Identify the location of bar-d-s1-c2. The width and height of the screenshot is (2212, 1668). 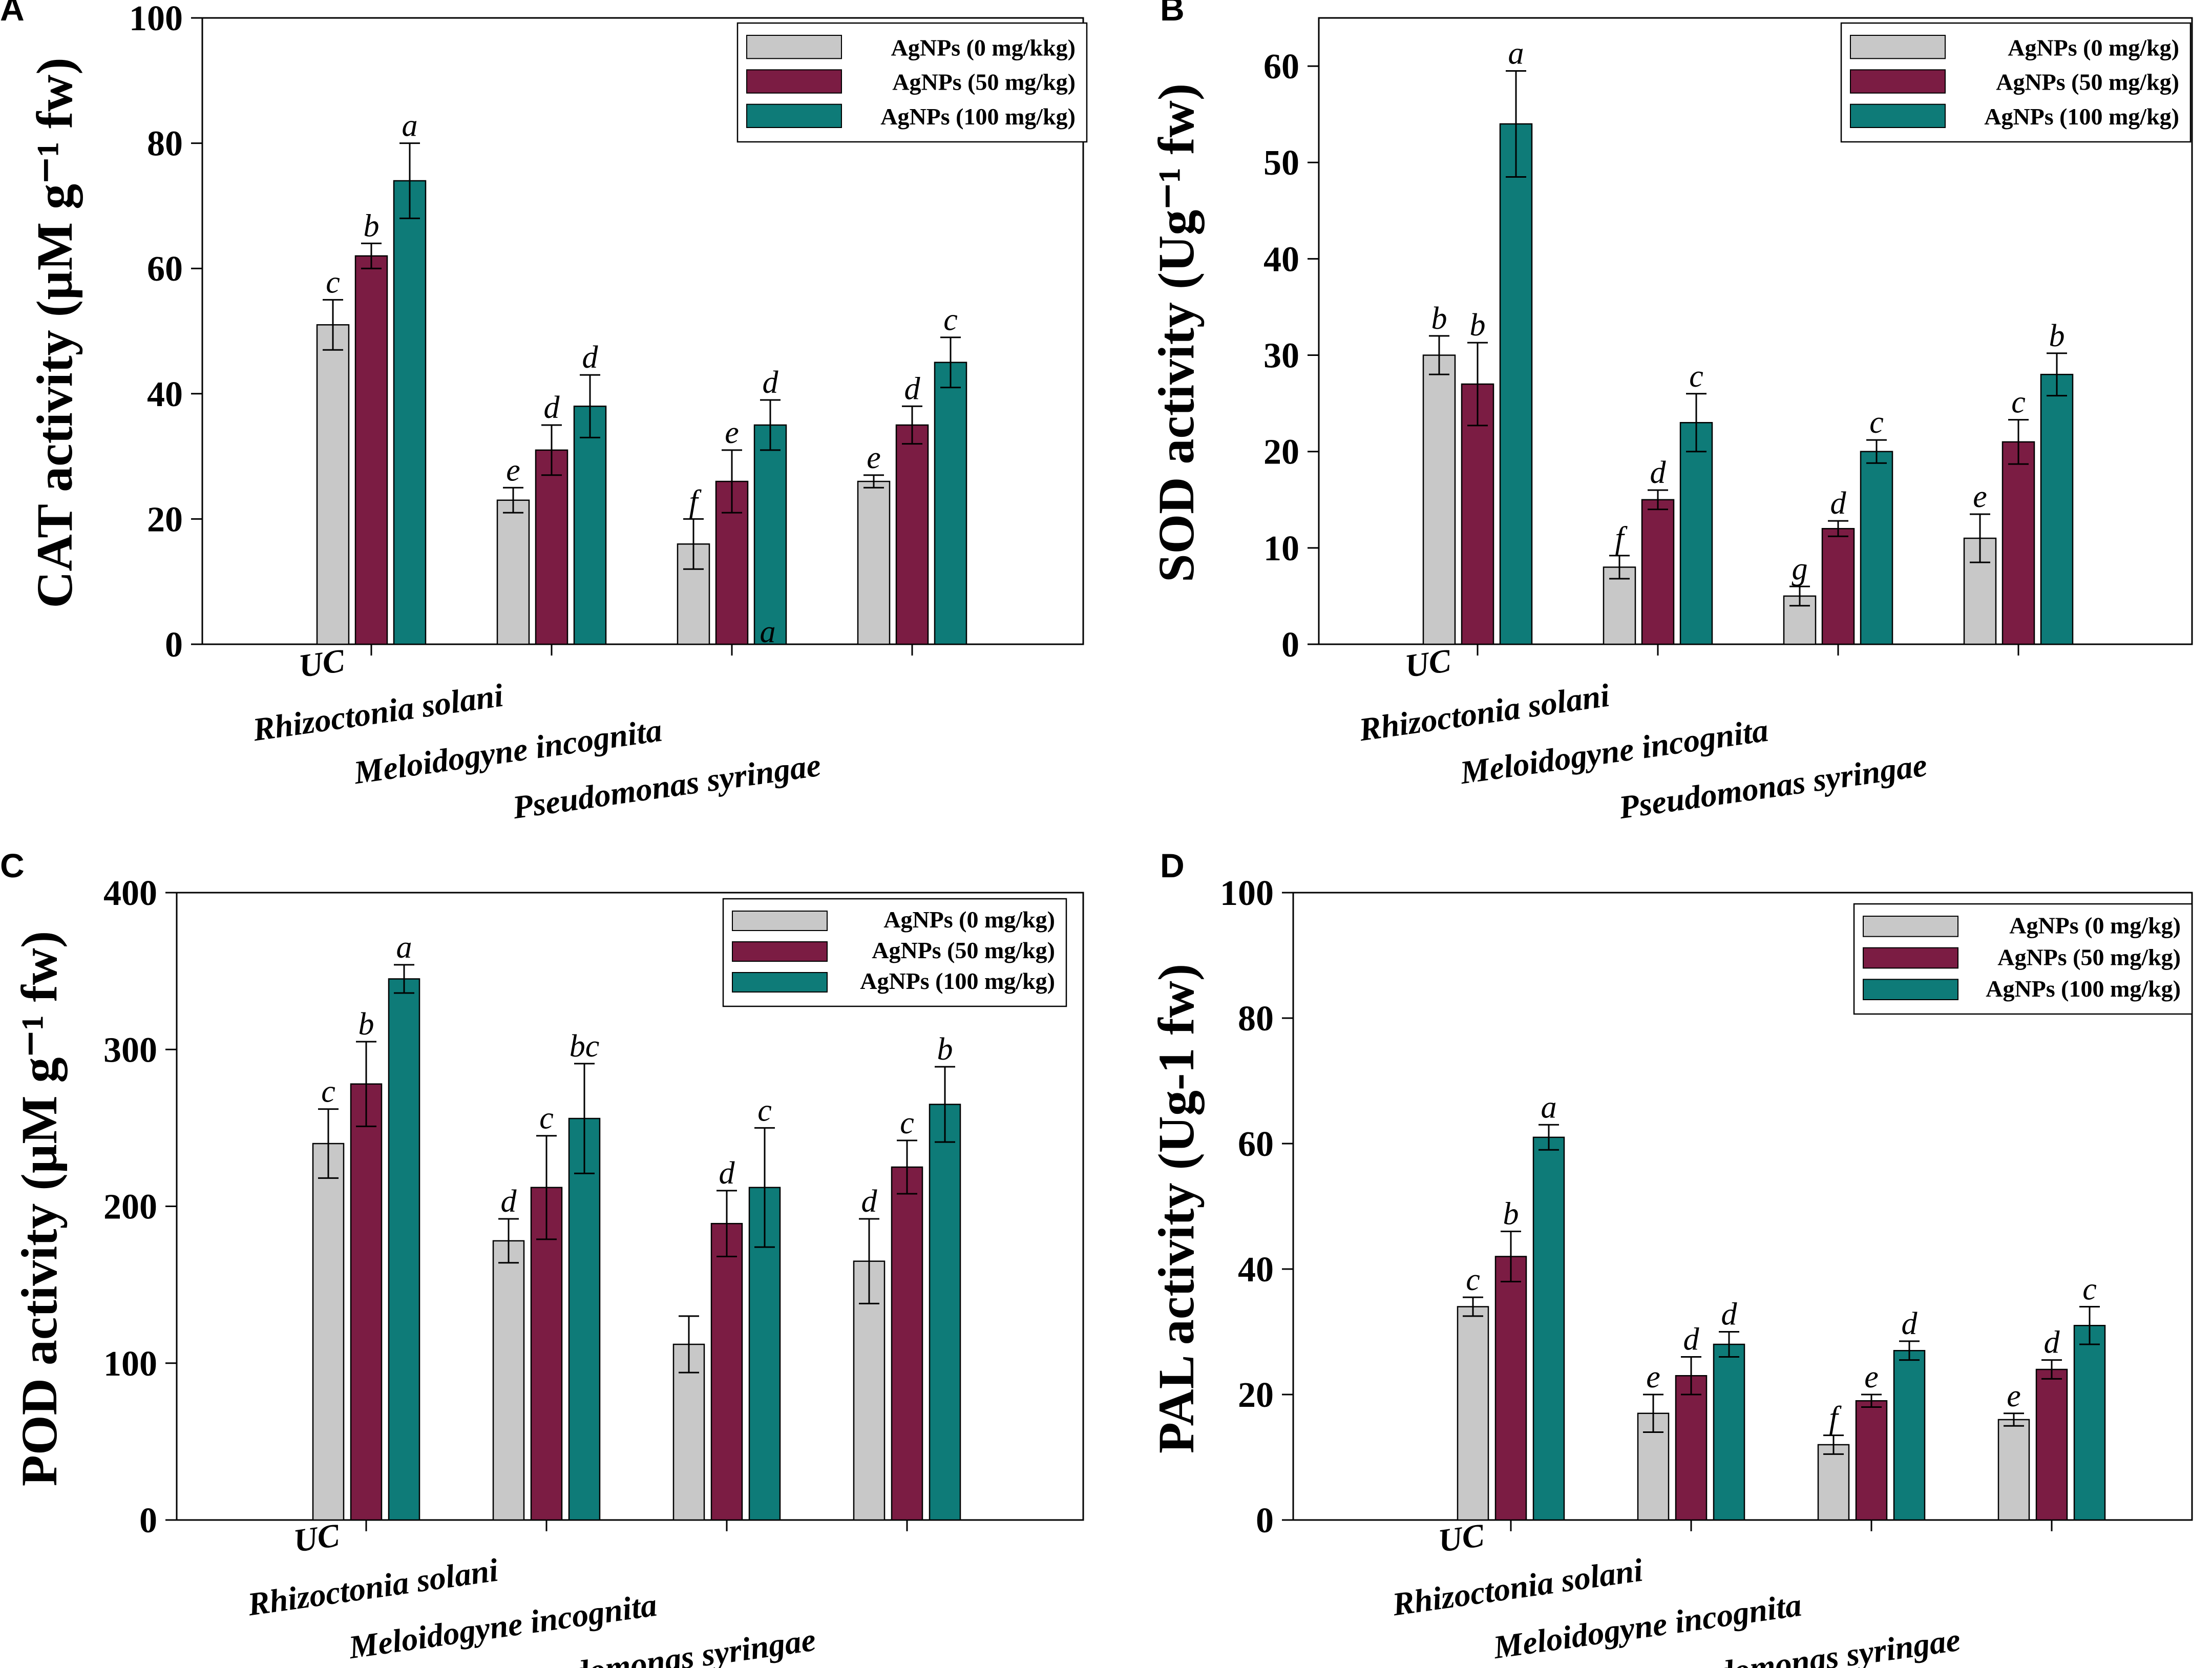
(1871, 1461).